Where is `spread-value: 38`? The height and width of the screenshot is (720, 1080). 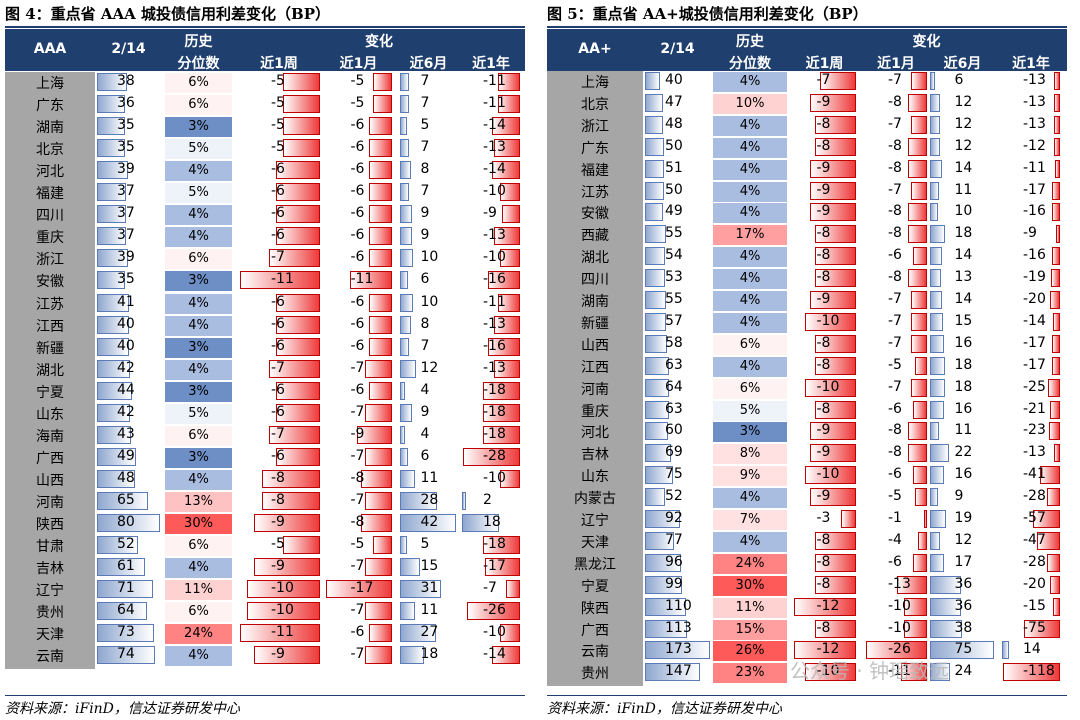
spread-value: 38 is located at coordinates (126, 81).